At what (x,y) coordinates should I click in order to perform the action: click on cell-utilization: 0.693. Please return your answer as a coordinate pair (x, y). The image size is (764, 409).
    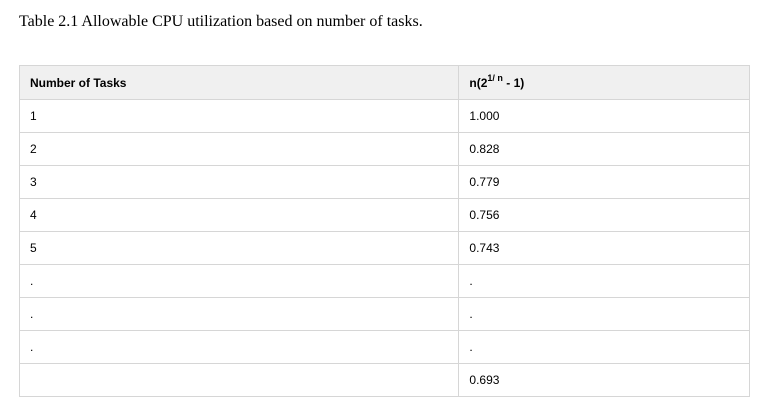
    Looking at the image, I should click on (604, 380).